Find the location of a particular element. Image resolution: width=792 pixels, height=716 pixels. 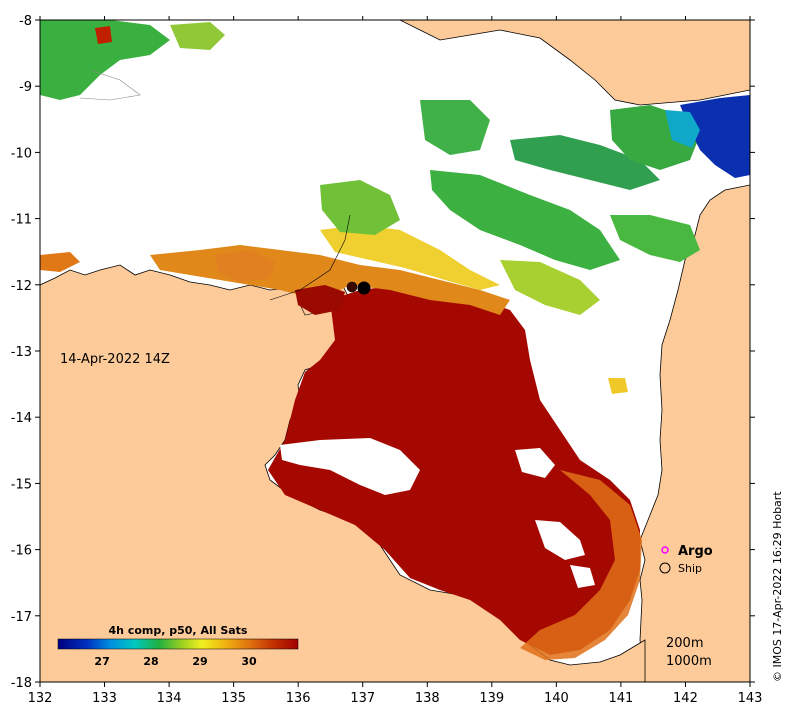

y-tick-label: -16 is located at coordinates (21, 551).